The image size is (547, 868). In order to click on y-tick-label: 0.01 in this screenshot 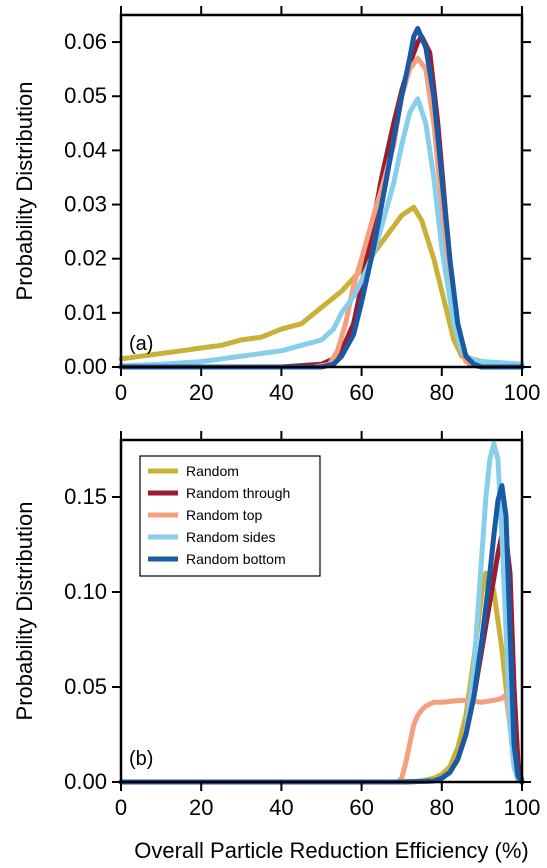, I will do `click(85, 312)`.